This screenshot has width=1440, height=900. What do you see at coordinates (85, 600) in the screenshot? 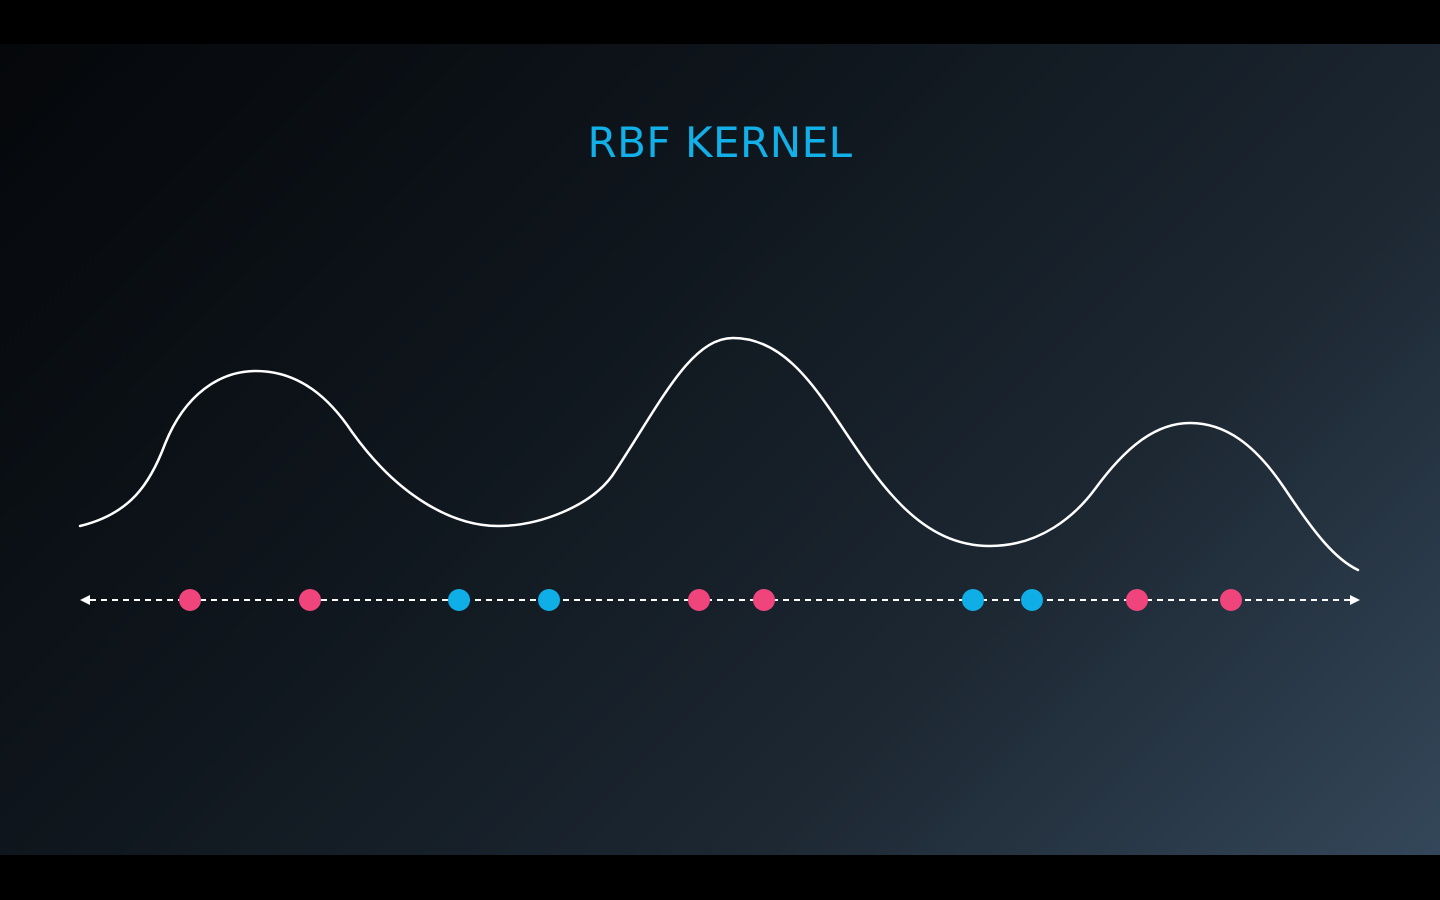
I see `axis-arrow-left-icon` at bounding box center [85, 600].